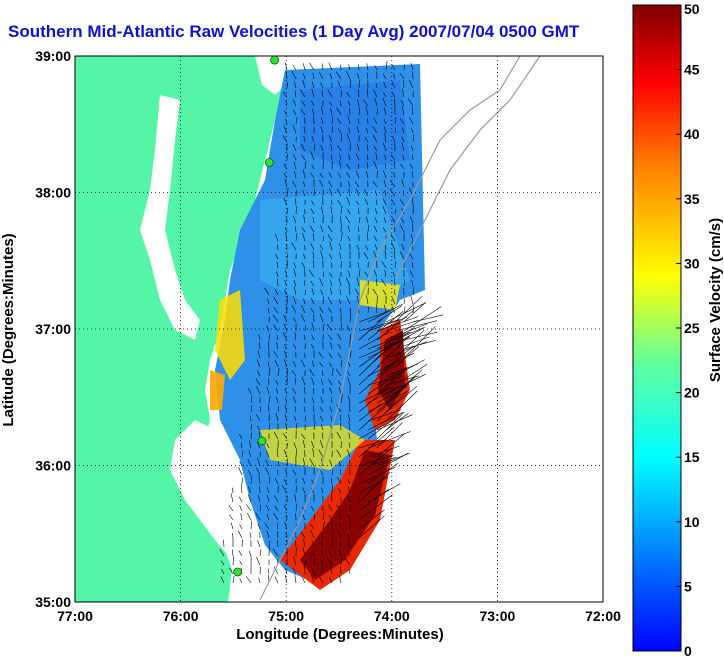 This screenshot has width=724, height=659. I want to click on colorbar-tick-label: 50, so click(692, 9).